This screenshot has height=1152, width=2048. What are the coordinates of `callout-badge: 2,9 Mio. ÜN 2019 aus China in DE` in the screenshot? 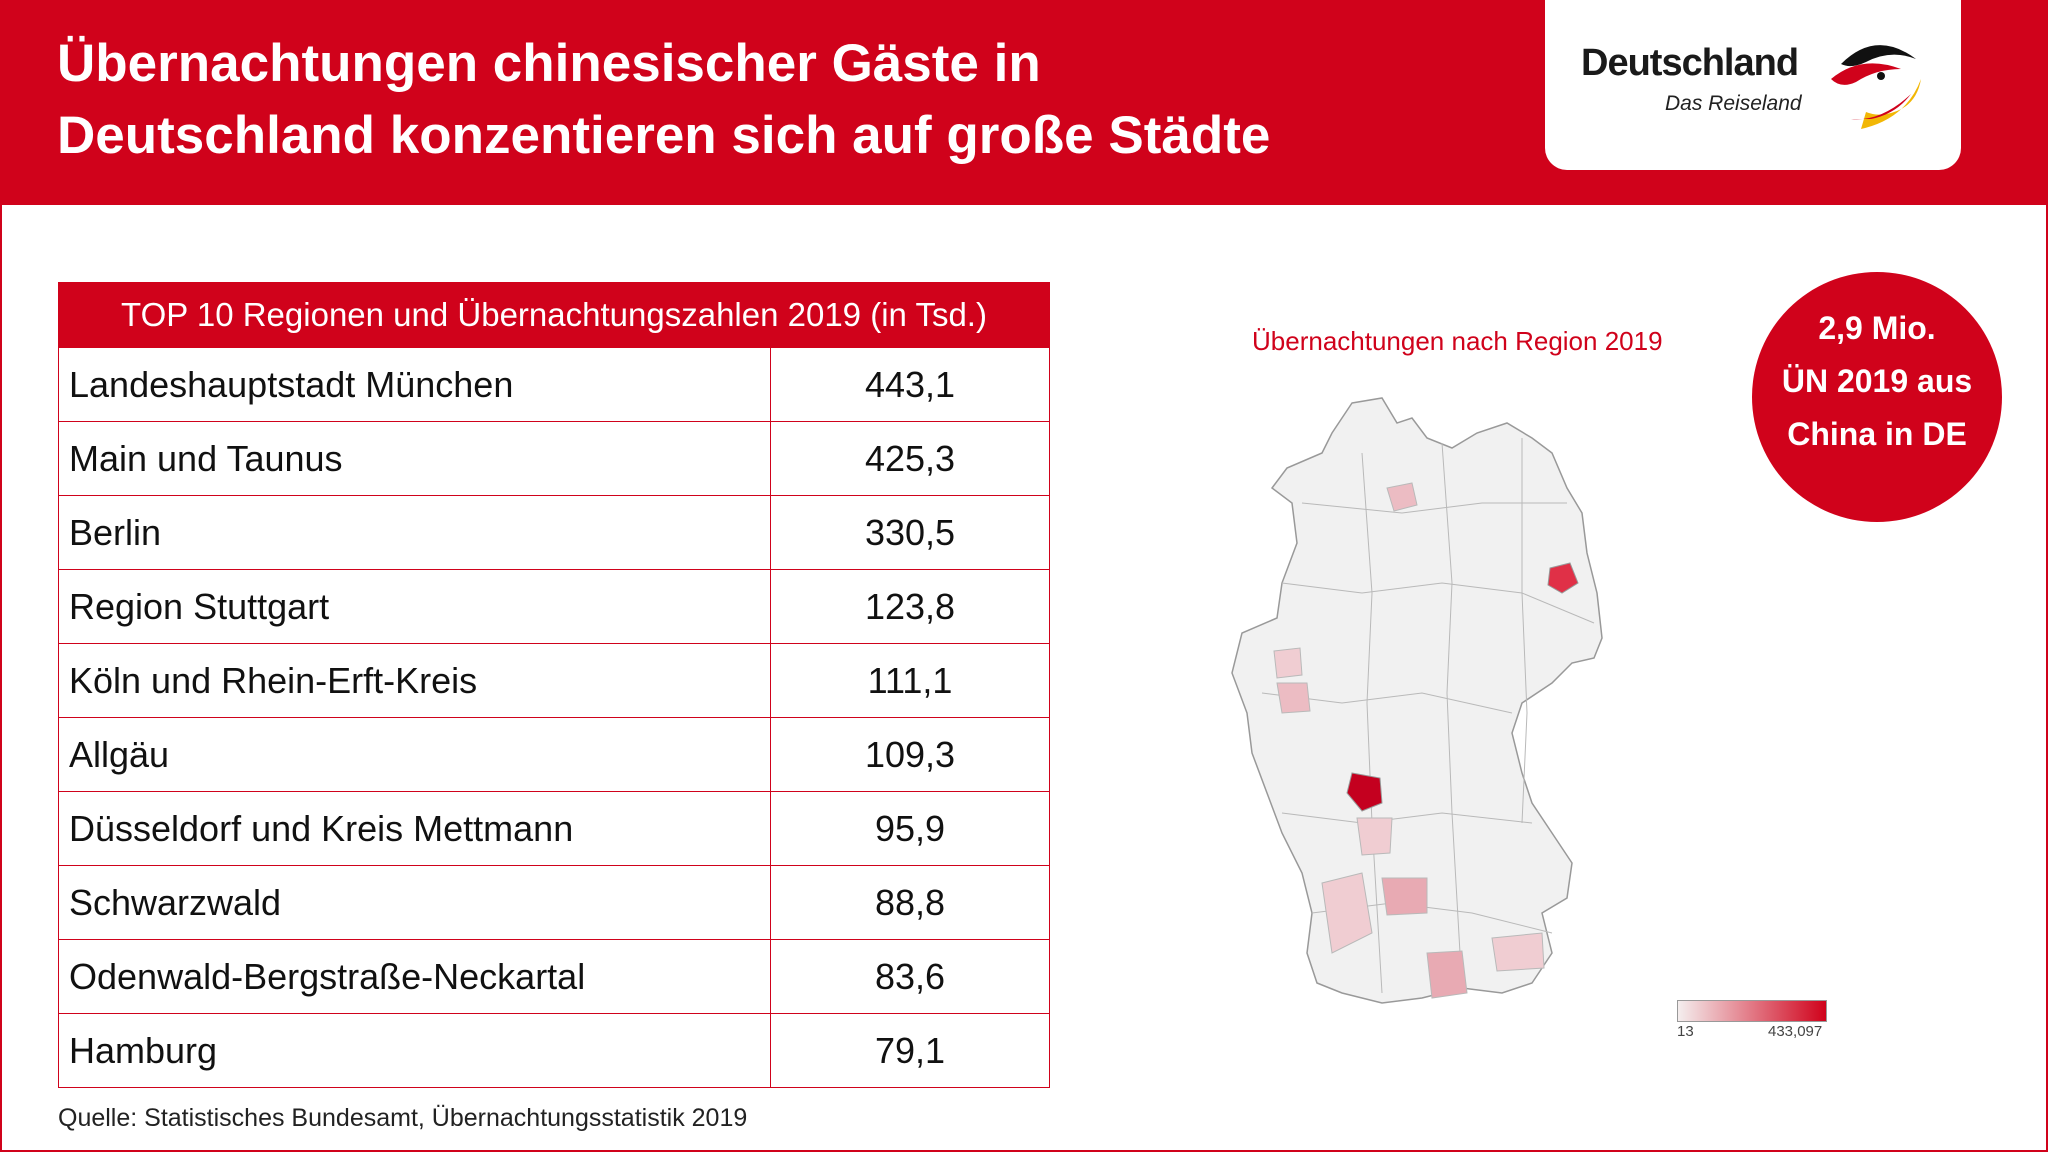 It's located at (1877, 397).